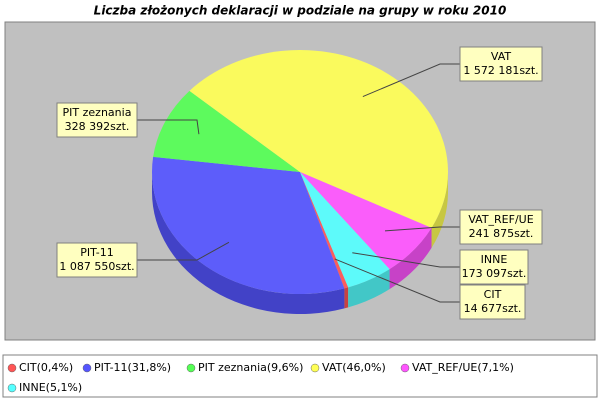 The width and height of the screenshot is (600, 404). I want to click on label-name: PIT-11, so click(97, 252).